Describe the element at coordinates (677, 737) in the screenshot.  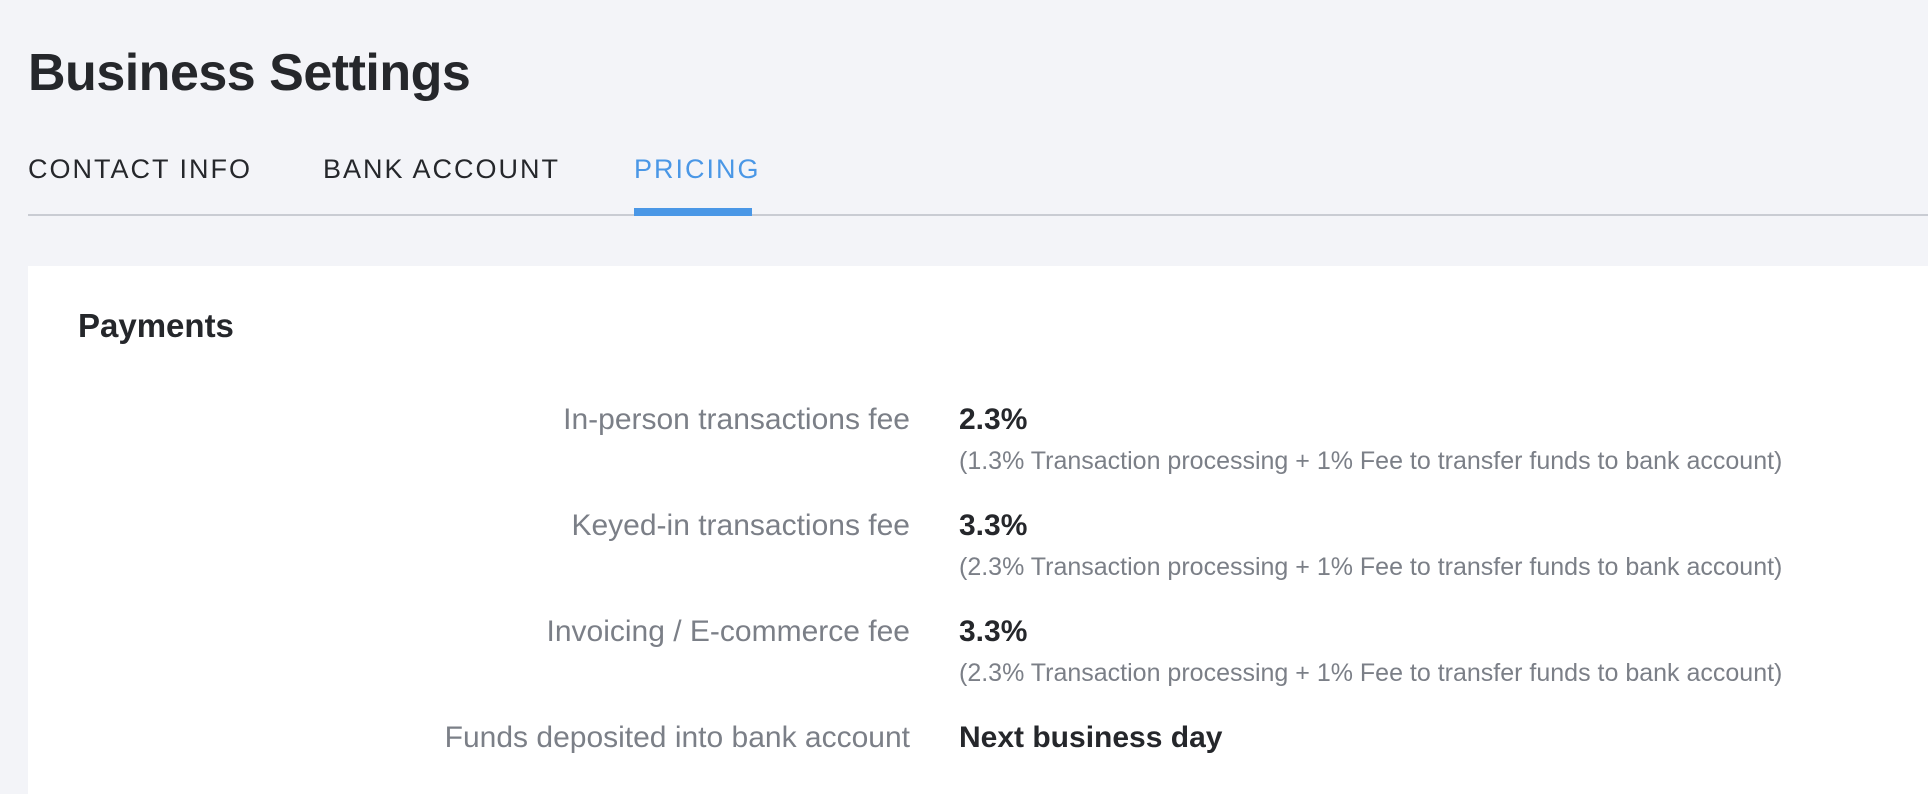
I see `fee-label: Funds deposited into bank account` at that location.